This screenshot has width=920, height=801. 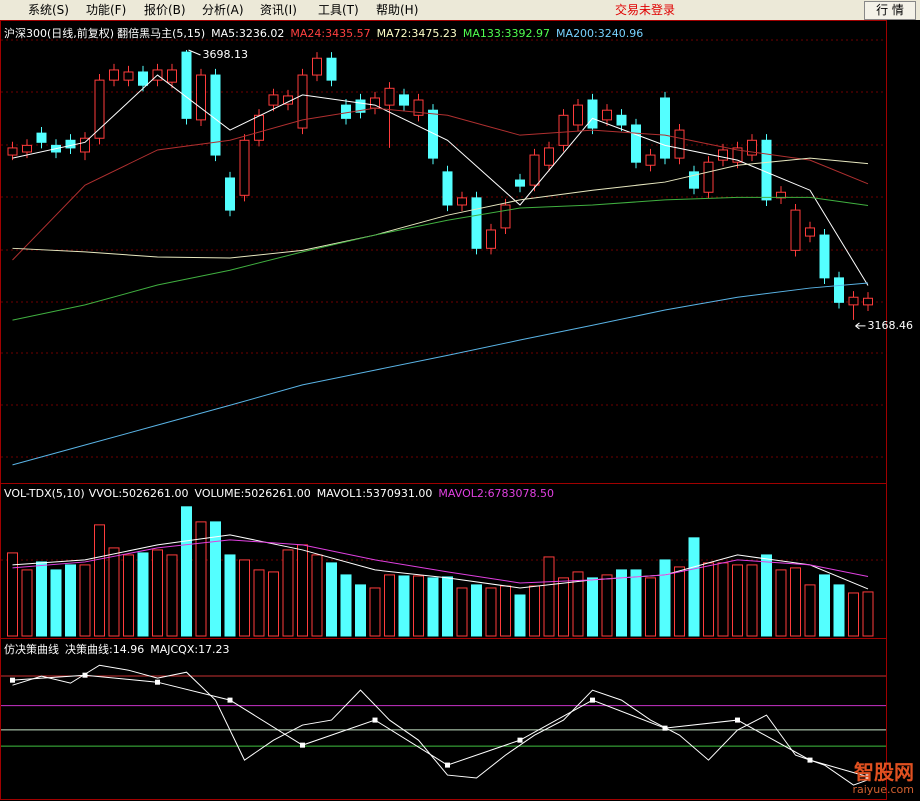 What do you see at coordinates (59, 33) in the screenshot?
I see `title: 沪深300(日线,前复权)` at bounding box center [59, 33].